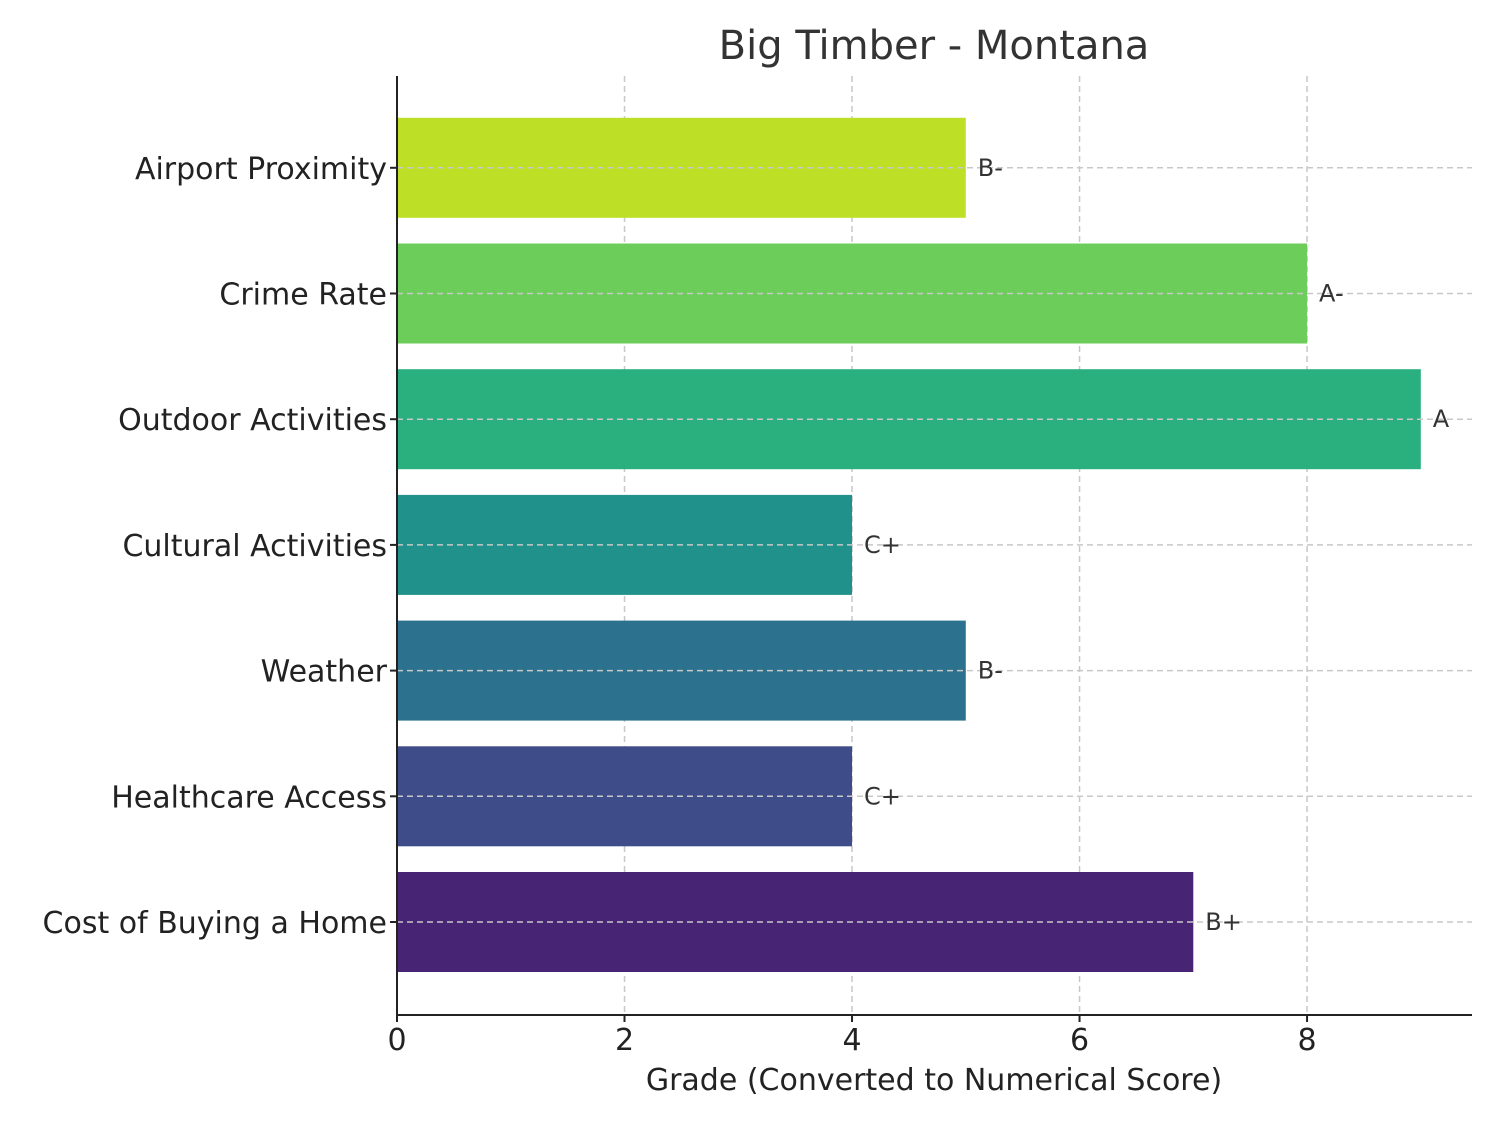  Describe the element at coordinates (624, 1040) in the screenshot. I see `x-tick-label: 2` at that location.